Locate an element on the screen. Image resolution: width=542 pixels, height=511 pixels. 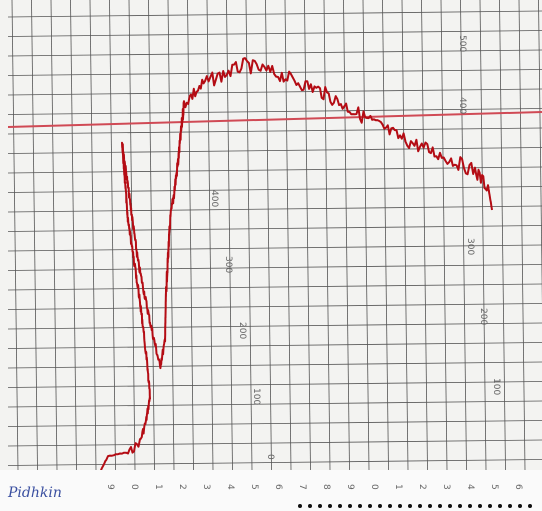
bottom-digit: 7 is located at coordinates (302, 487).